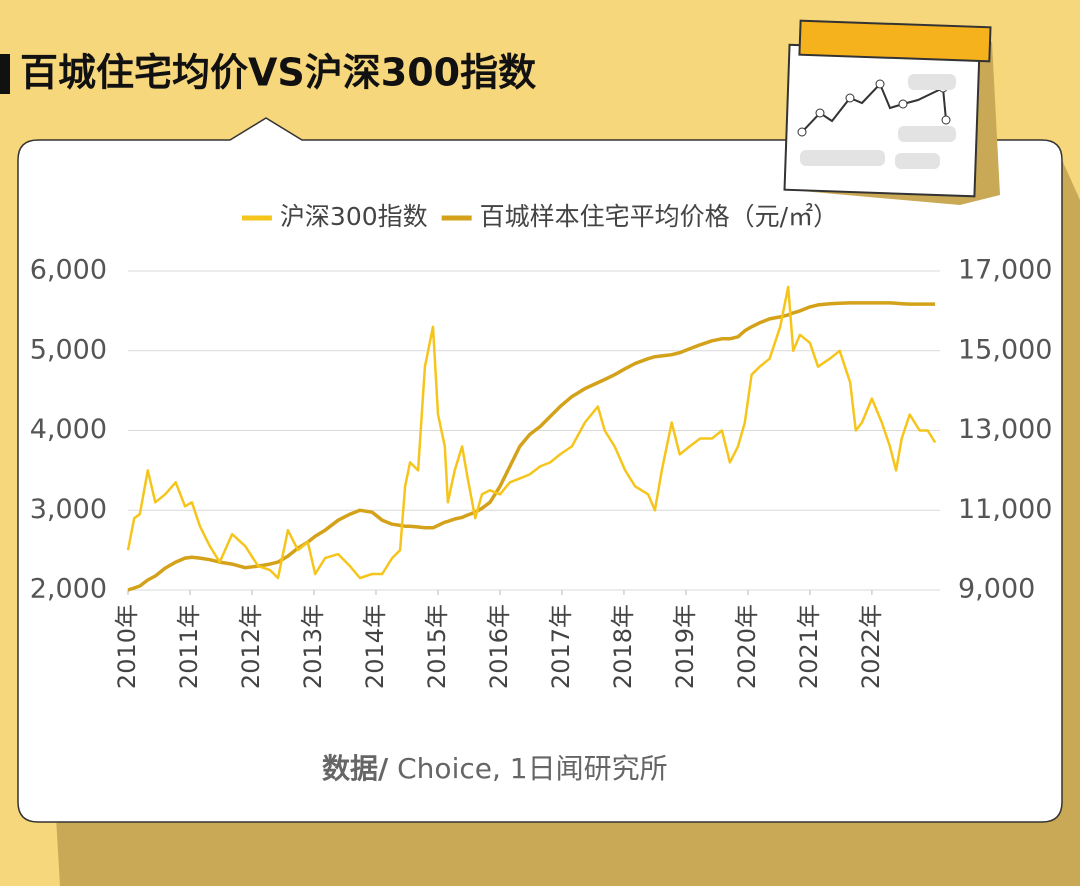 This screenshot has width=1080, height=886. Describe the element at coordinates (623, 646) in the screenshot. I see `x-tick-label: 2018年` at that location.